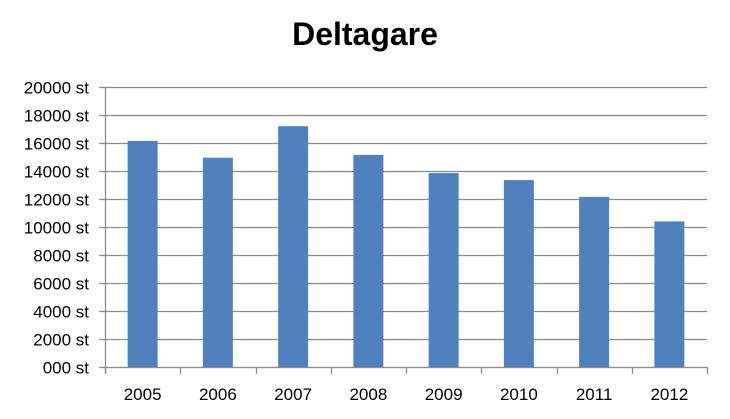 The image size is (730, 419). I want to click on x-tick-label: 2012, so click(669, 394).